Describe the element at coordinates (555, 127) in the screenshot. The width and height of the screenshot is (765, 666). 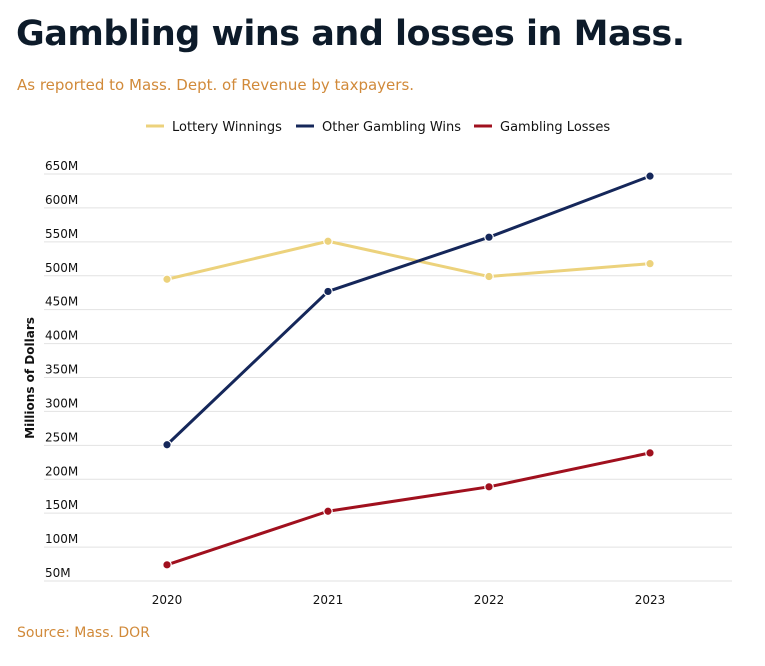
I see `legend-label: Gambling Losses` at that location.